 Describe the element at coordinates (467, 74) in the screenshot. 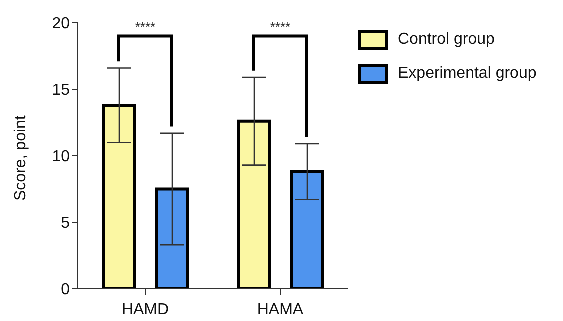

I see `legend-label: Experimental group` at that location.